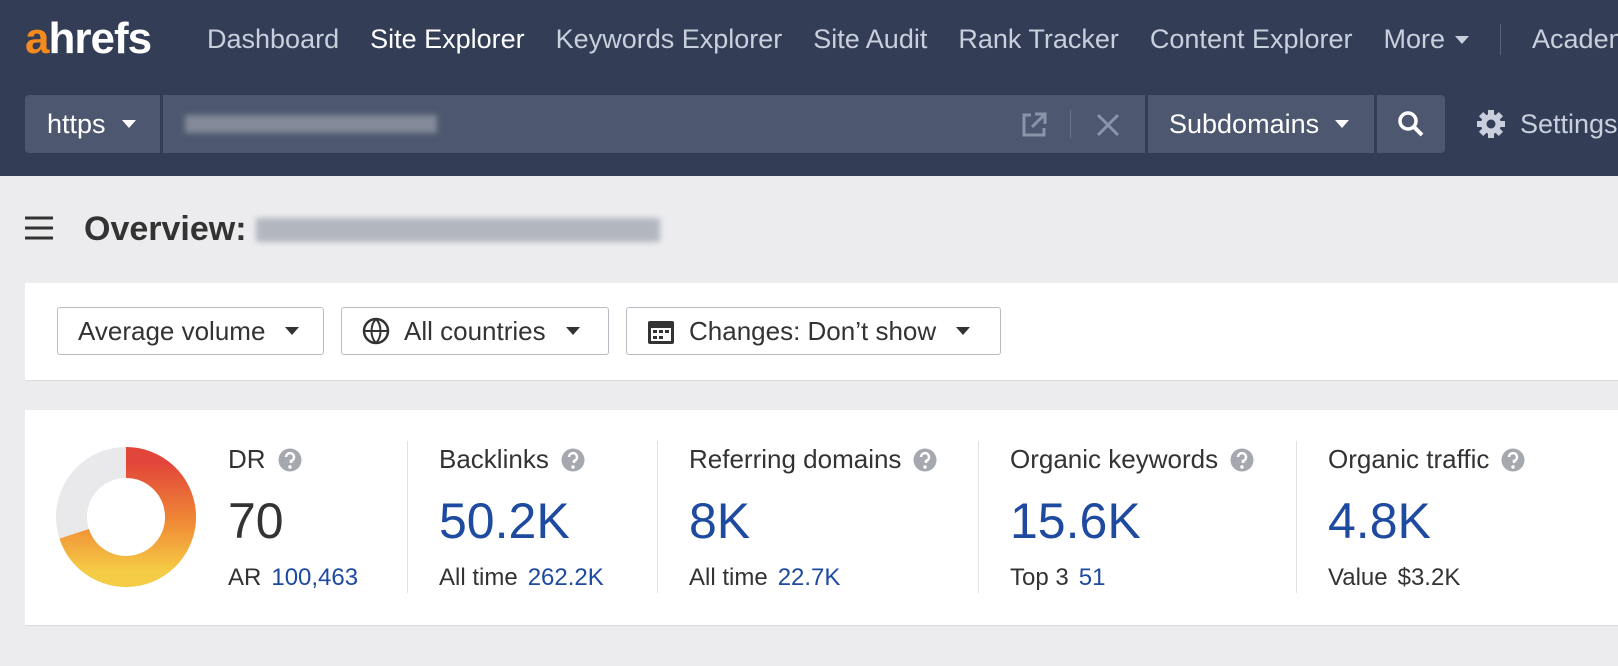 This screenshot has width=1618, height=666. I want to click on metric-label-text: Organic keywords, so click(1114, 459).